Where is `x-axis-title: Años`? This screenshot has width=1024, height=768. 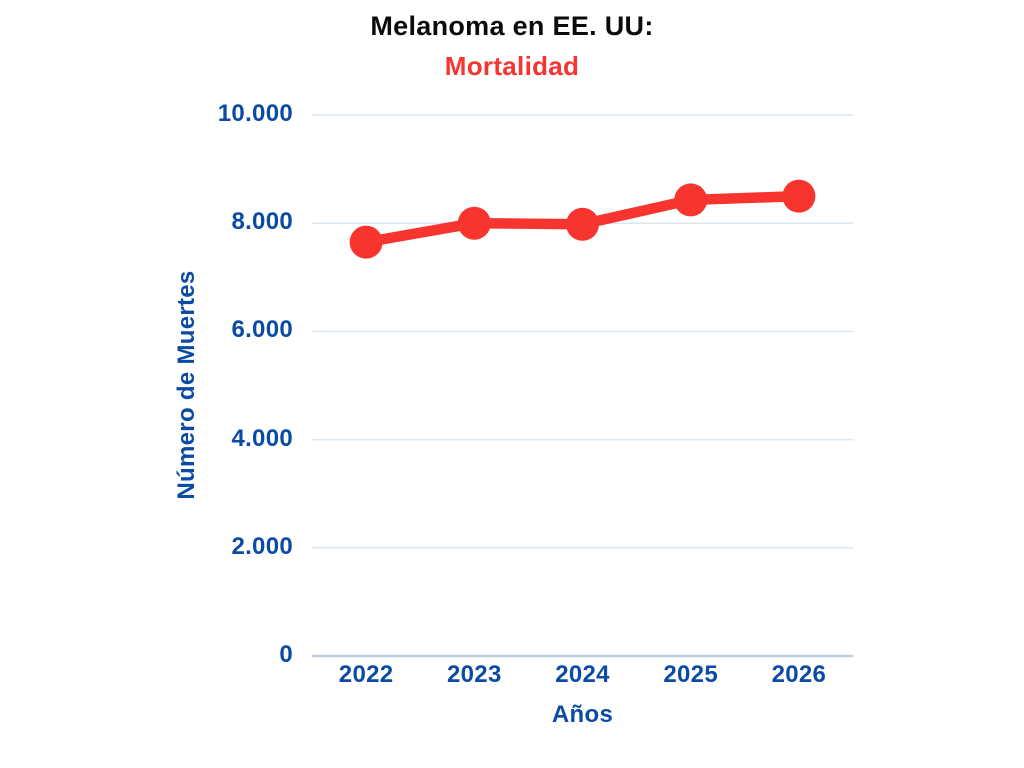 x-axis-title: Años is located at coordinates (582, 714).